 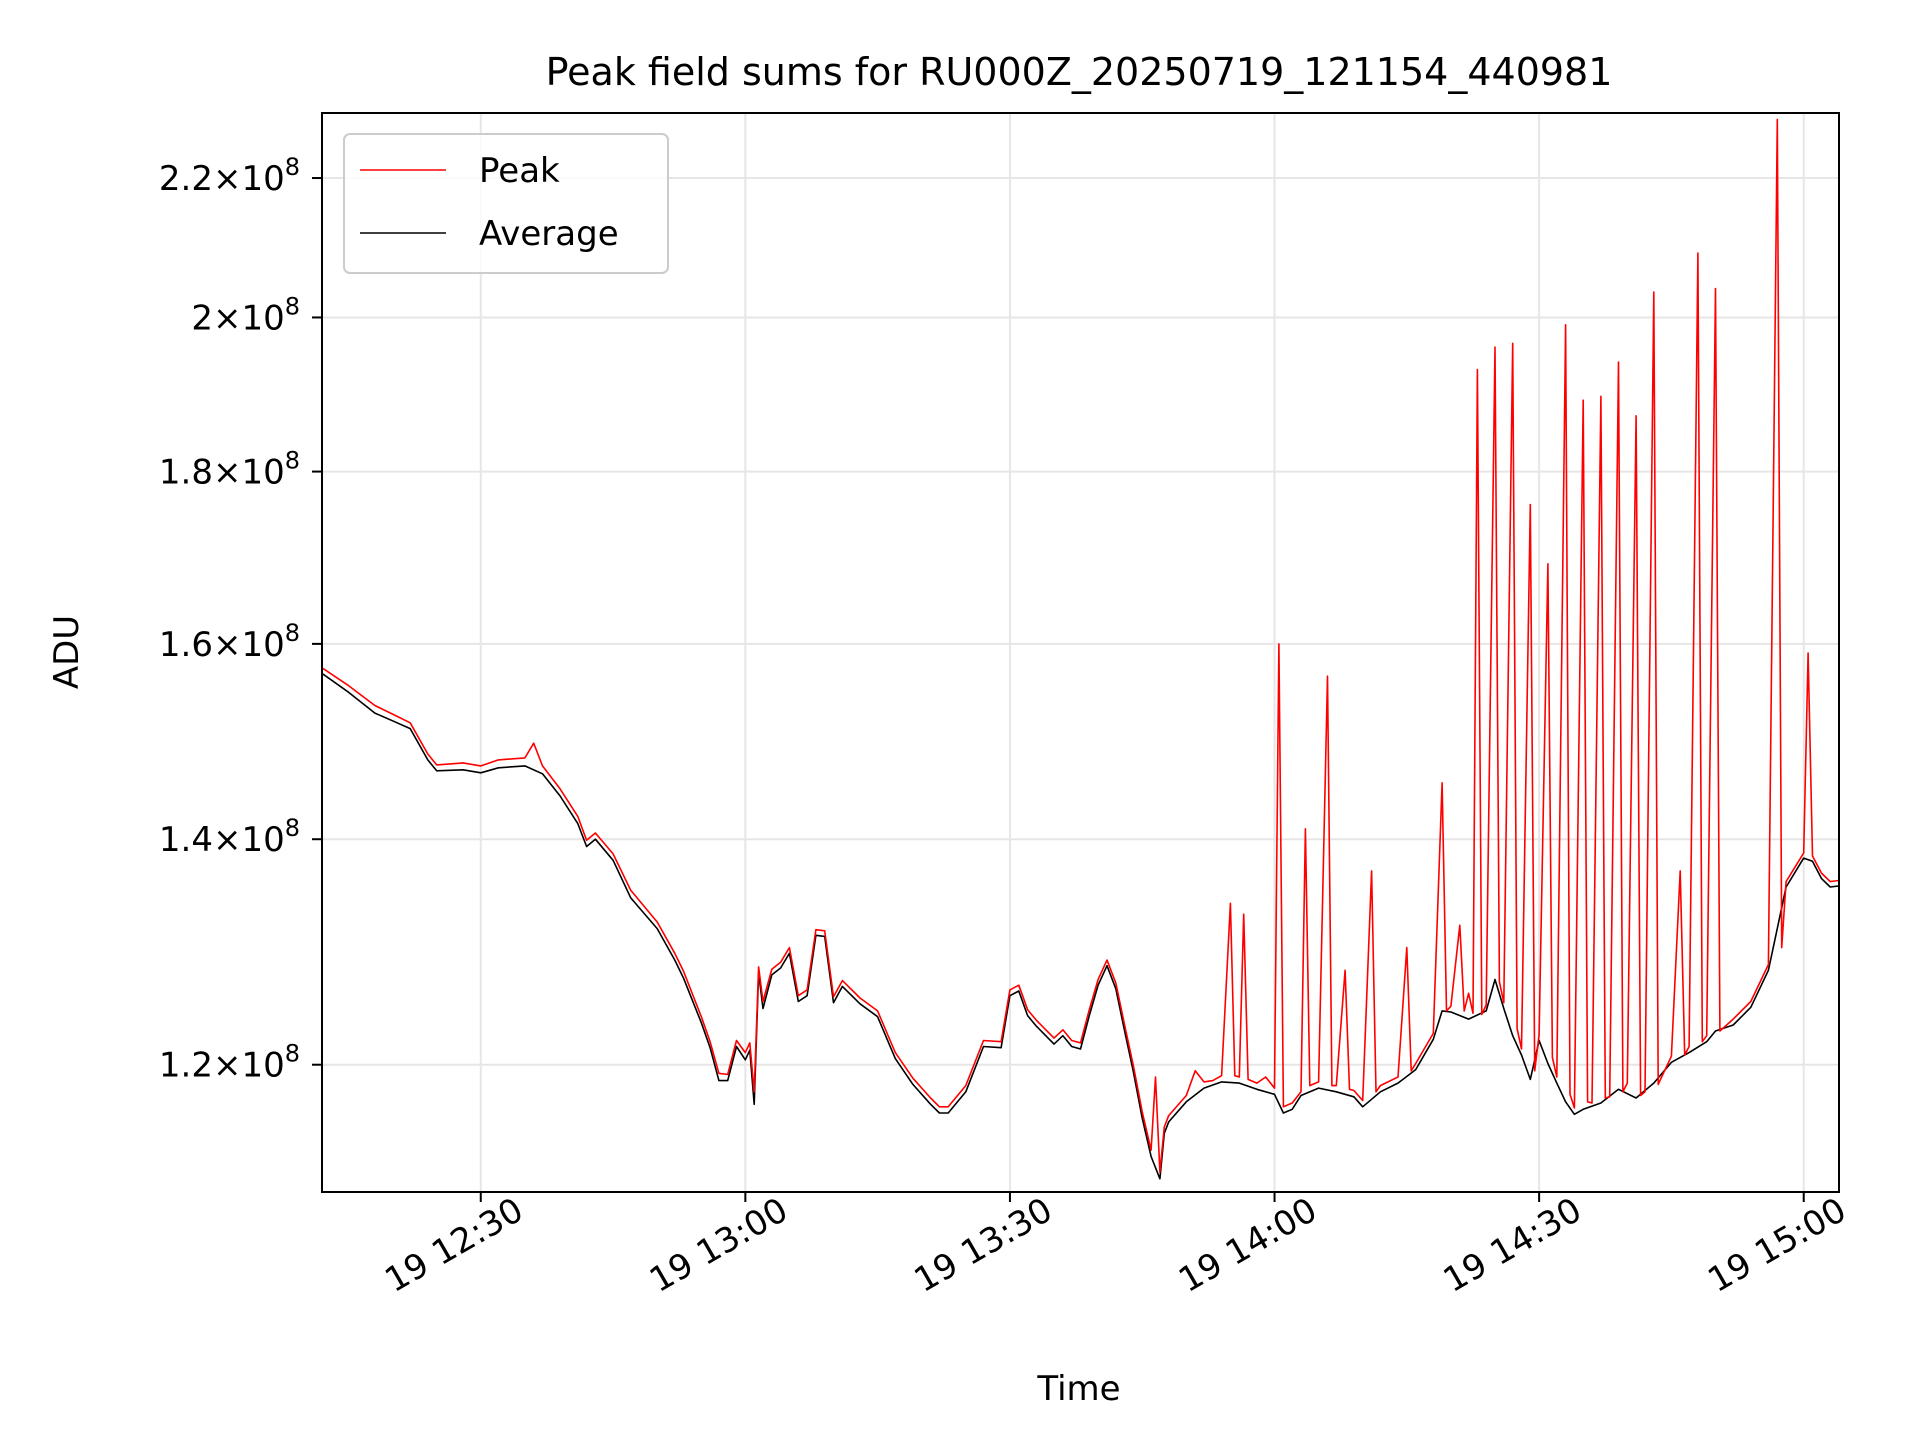 I want to click on y-tick-mantissa: 1.6, so click(x=186, y=645).